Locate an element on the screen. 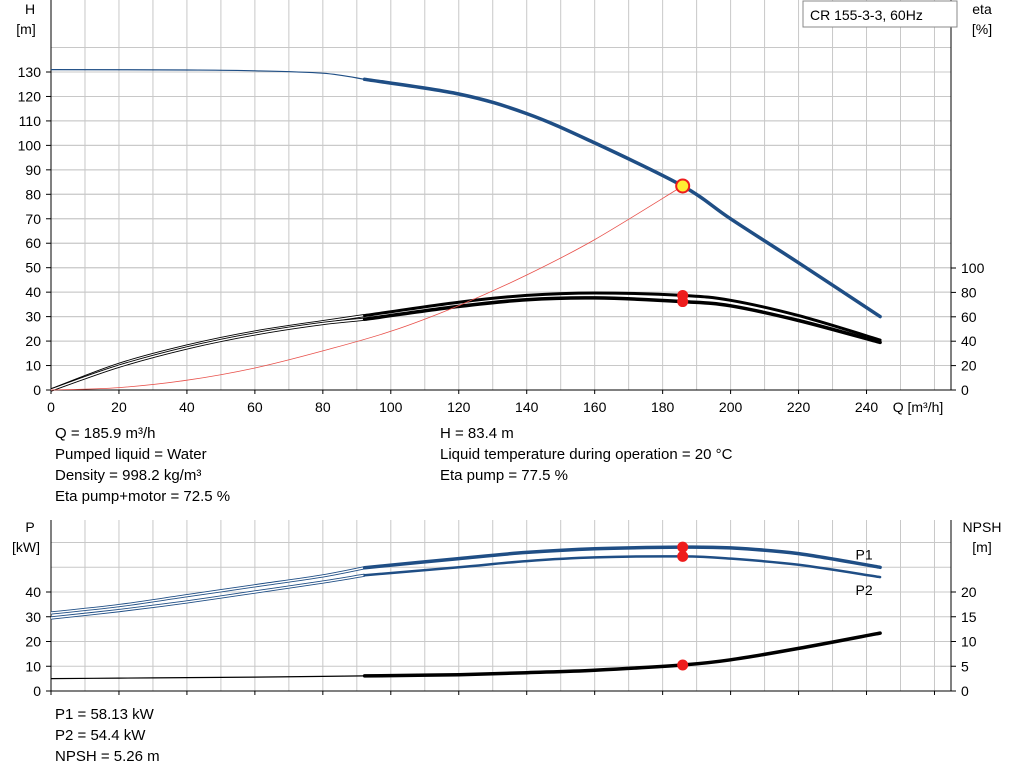 The height and width of the screenshot is (781, 1024). y-tick-label-left: 50 is located at coordinates (33, 268).